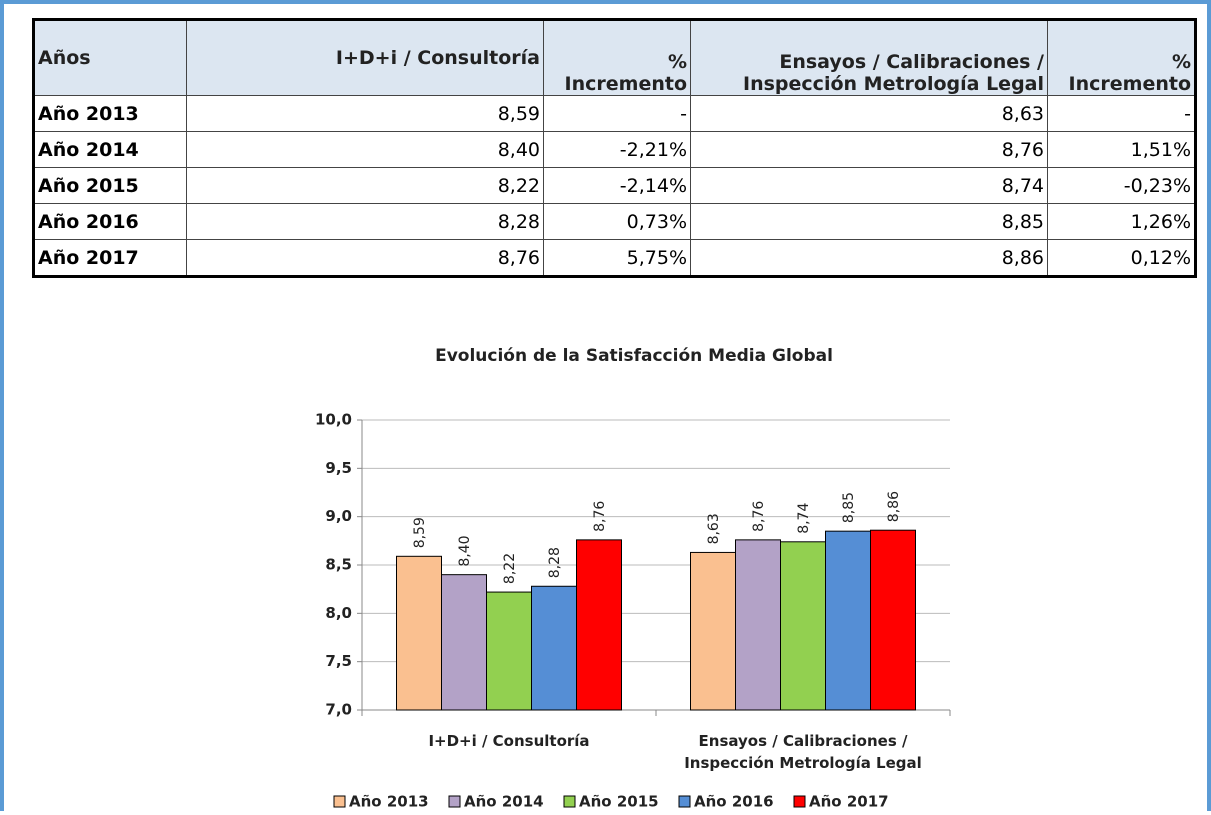 The height and width of the screenshot is (815, 1211). I want to click on table-cell: 1,26%, so click(1121, 221).